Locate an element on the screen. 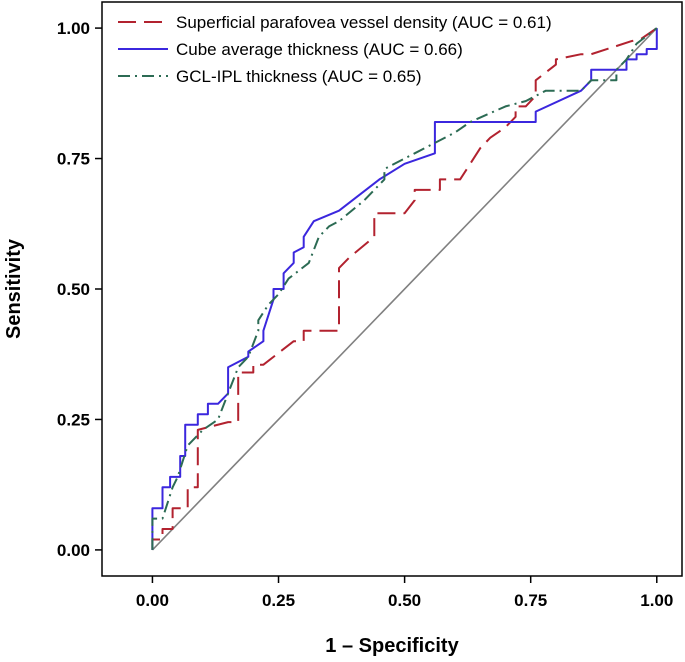  legend-label-2: Cube average thickness (AUC = 0.66) is located at coordinates (319, 49).